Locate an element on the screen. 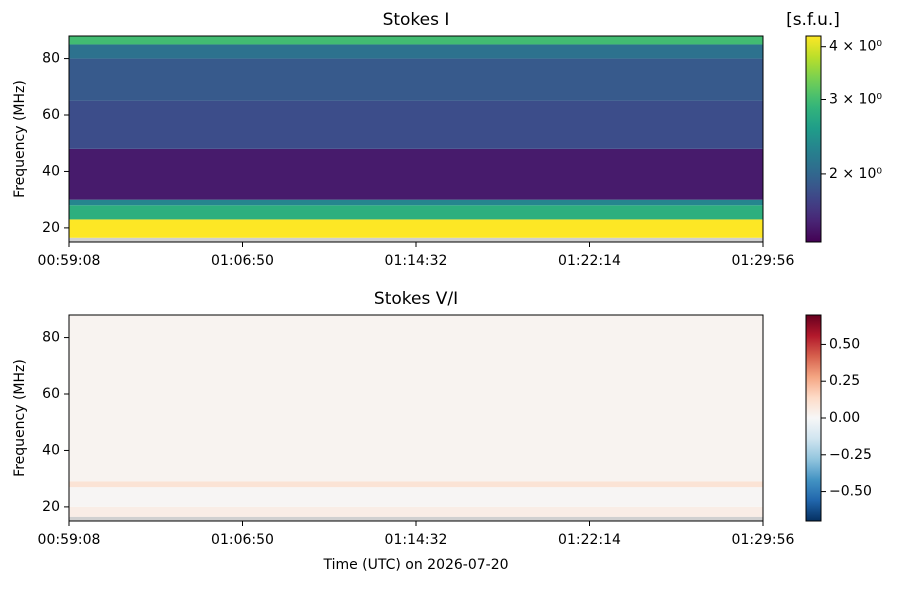 The width and height of the screenshot is (901, 591). colorbar-tick-label: −0.50 is located at coordinates (850, 492).